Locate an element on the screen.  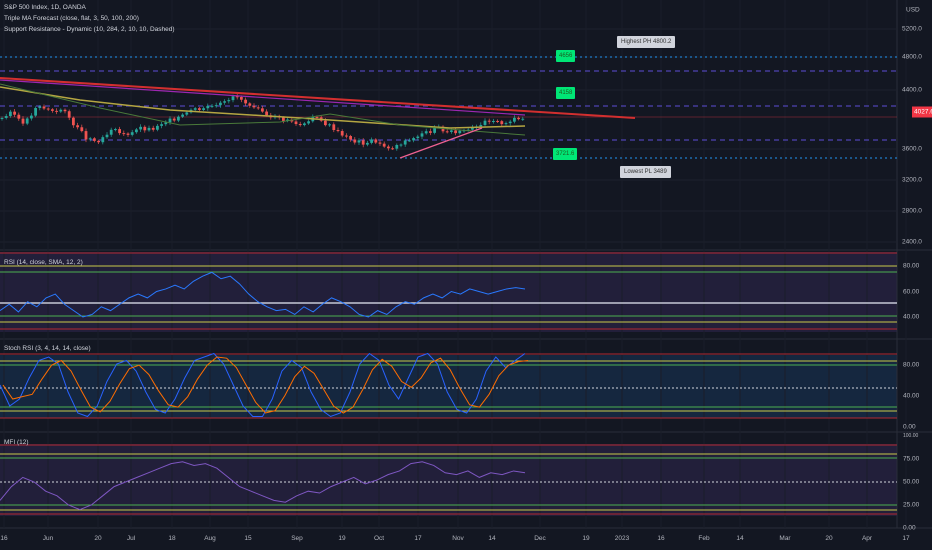
time-axis-label: Feb is located at coordinates (704, 538).